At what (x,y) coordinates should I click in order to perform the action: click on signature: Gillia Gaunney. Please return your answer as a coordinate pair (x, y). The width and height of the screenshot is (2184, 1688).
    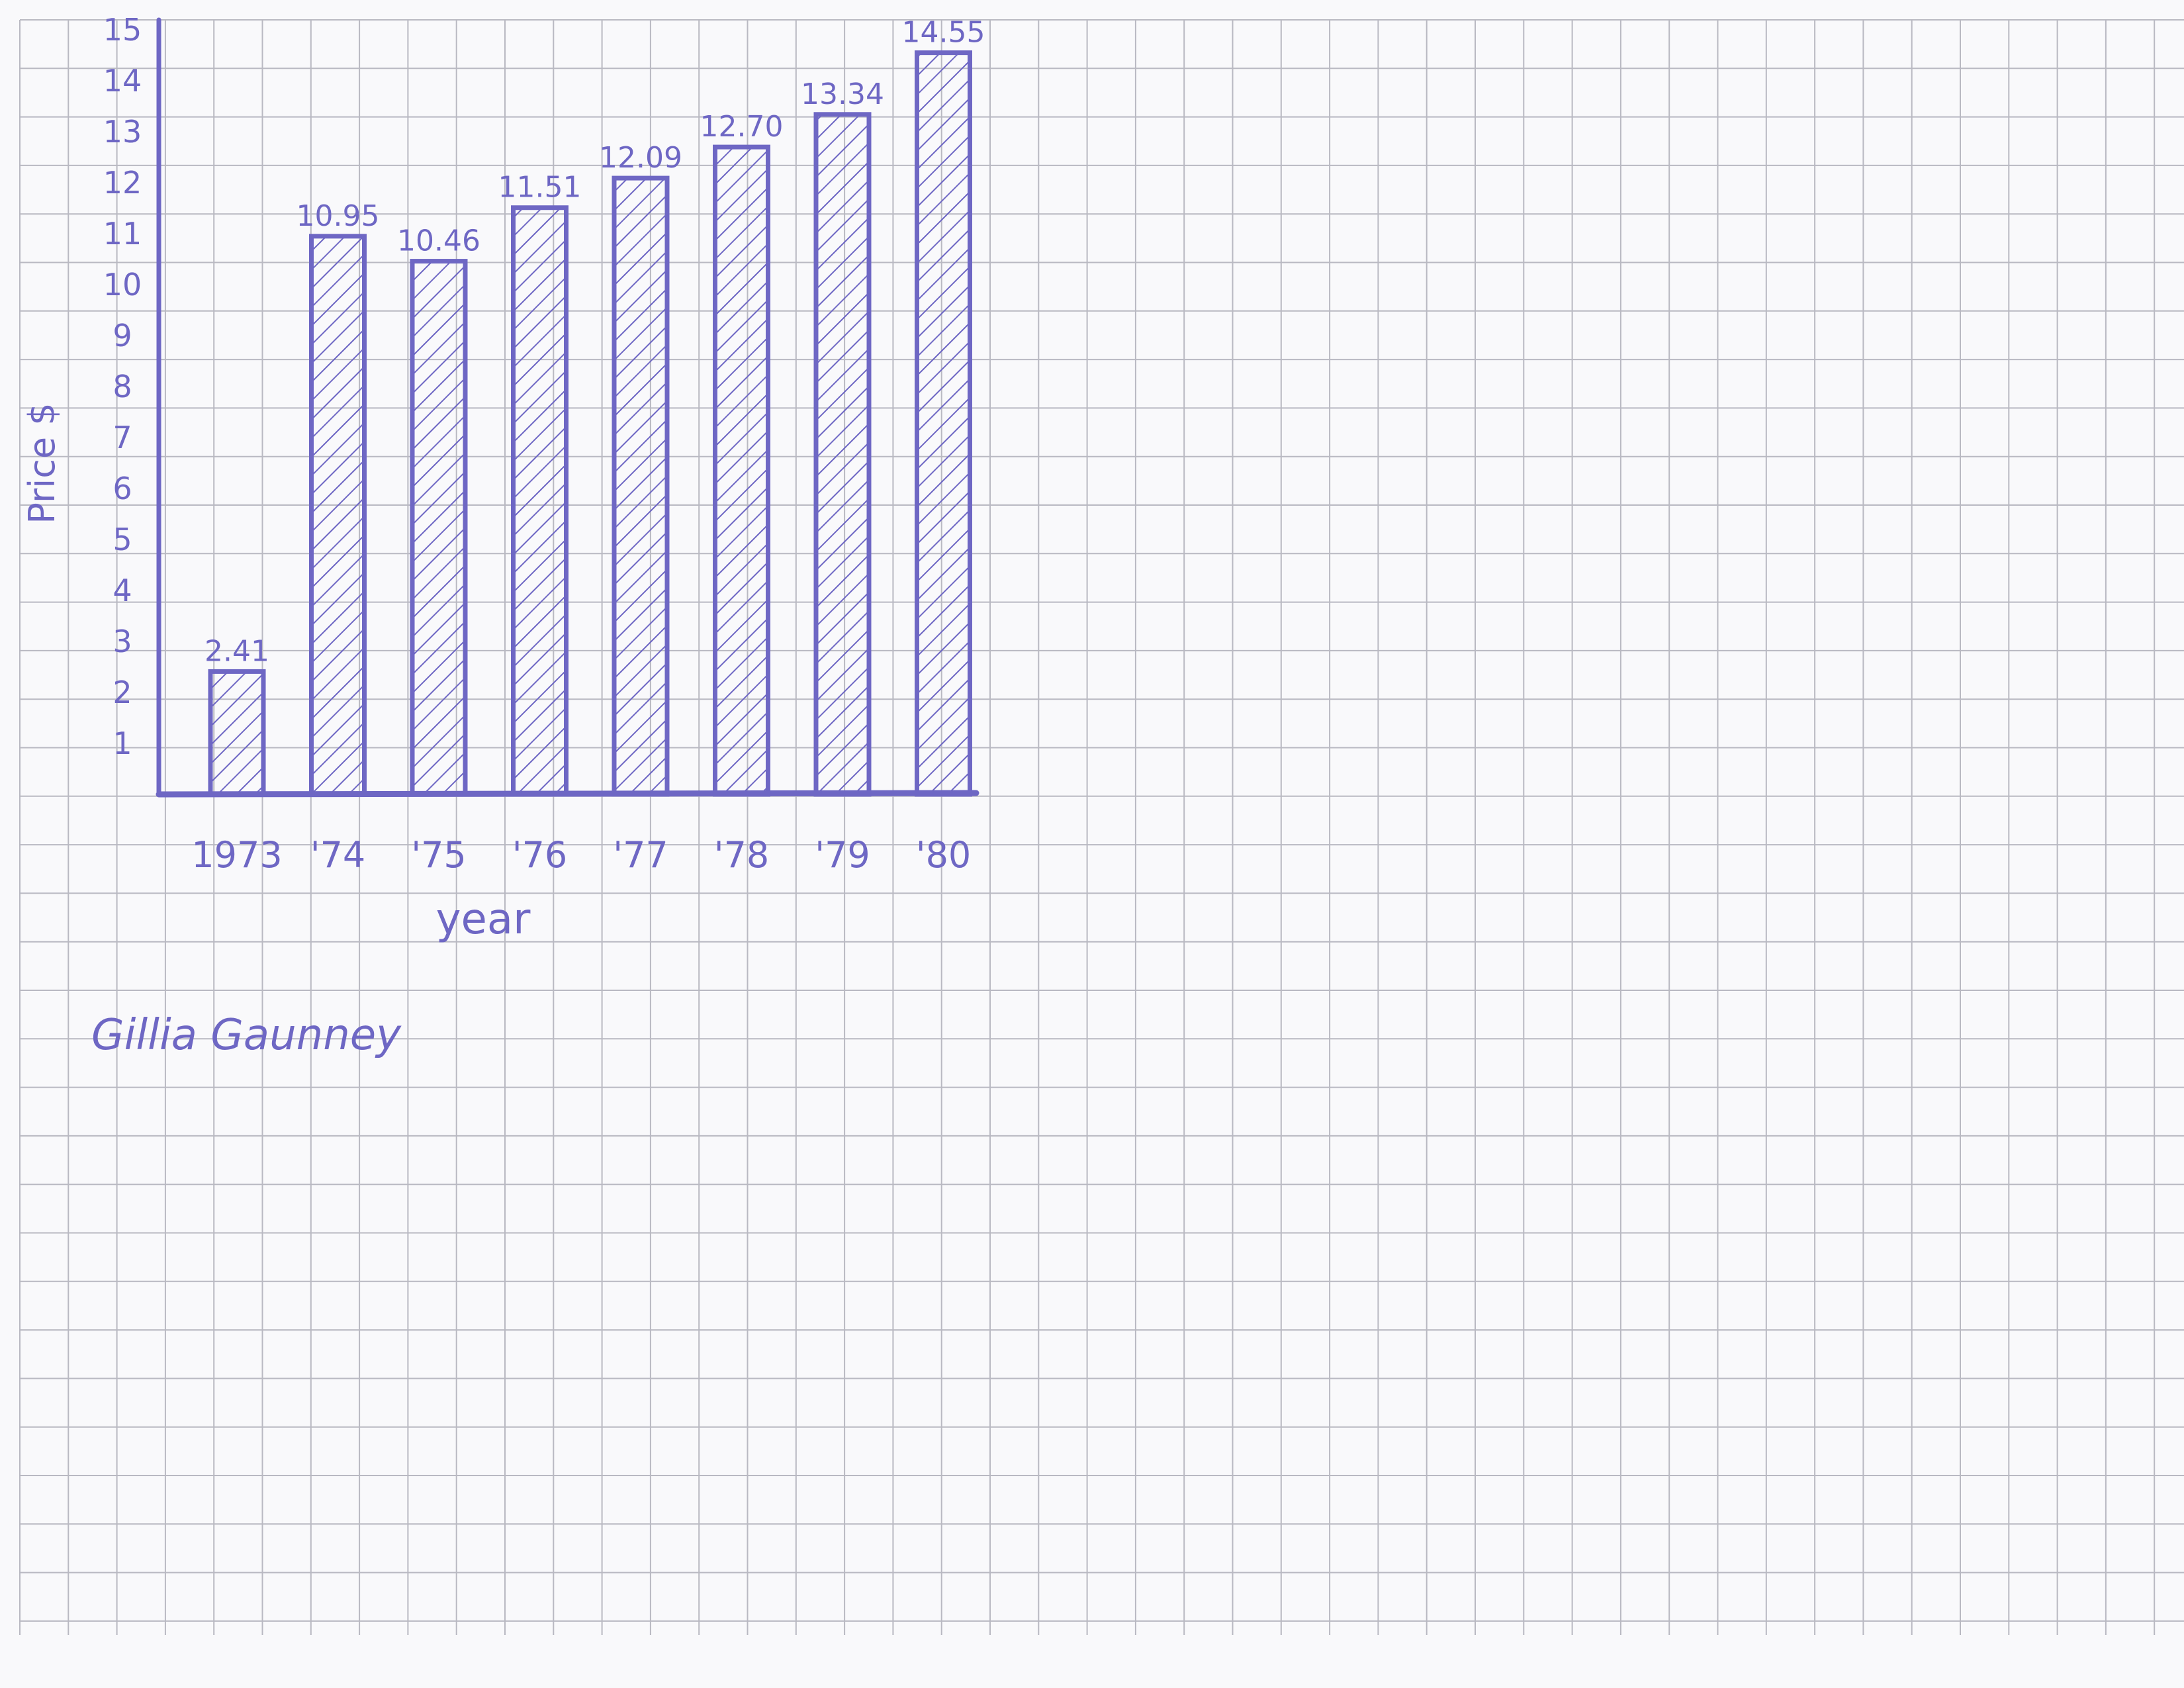
    Looking at the image, I should click on (246, 1035).